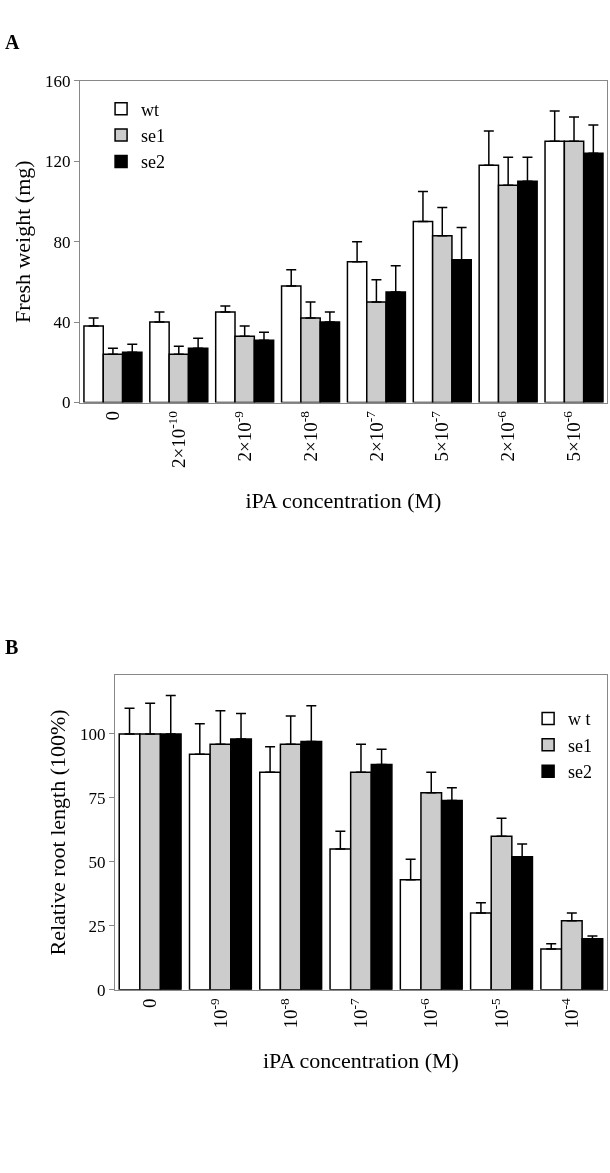 The width and height of the screenshot is (610, 1173). I want to click on y-tick-label: 25, so click(97, 926).